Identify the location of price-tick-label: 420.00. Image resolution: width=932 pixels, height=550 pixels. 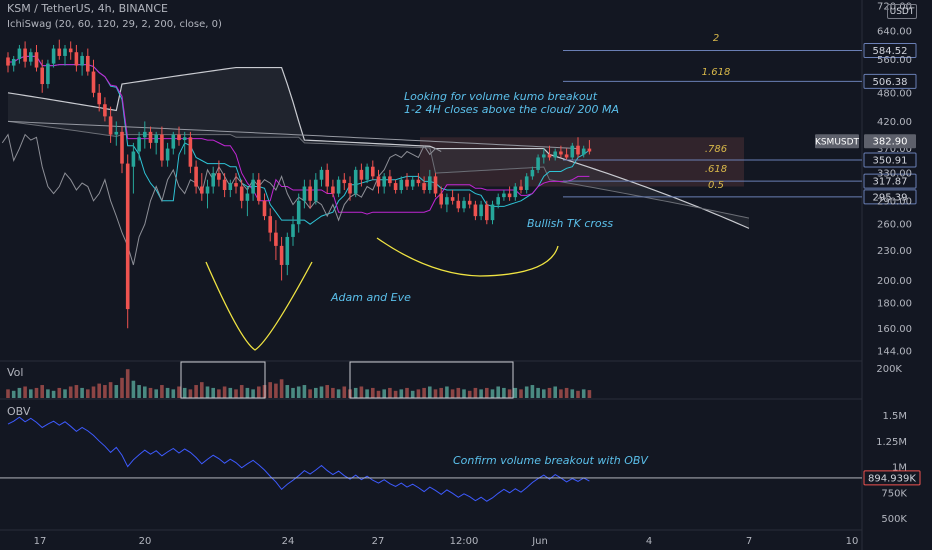
(894, 122).